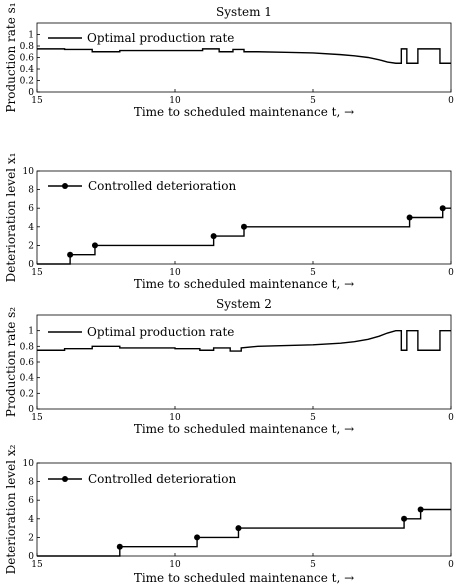  Describe the element at coordinates (11, 218) in the screenshot. I see `y-axis-label: Deterioration level x₁` at that location.